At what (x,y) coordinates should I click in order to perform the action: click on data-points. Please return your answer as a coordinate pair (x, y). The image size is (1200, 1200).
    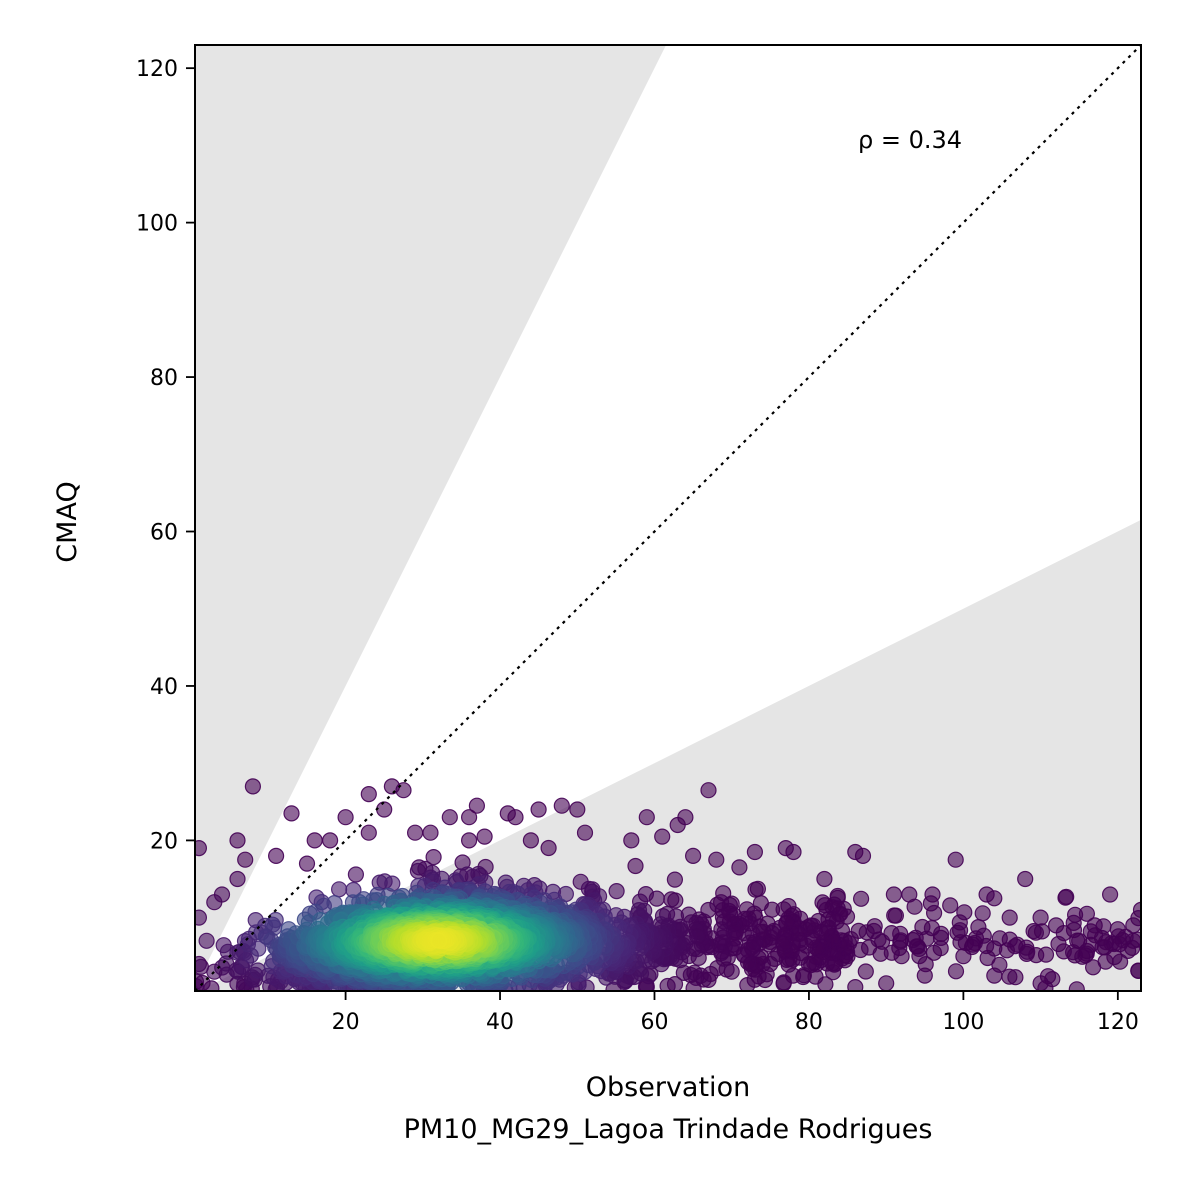
    Looking at the image, I should click on (668, 884).